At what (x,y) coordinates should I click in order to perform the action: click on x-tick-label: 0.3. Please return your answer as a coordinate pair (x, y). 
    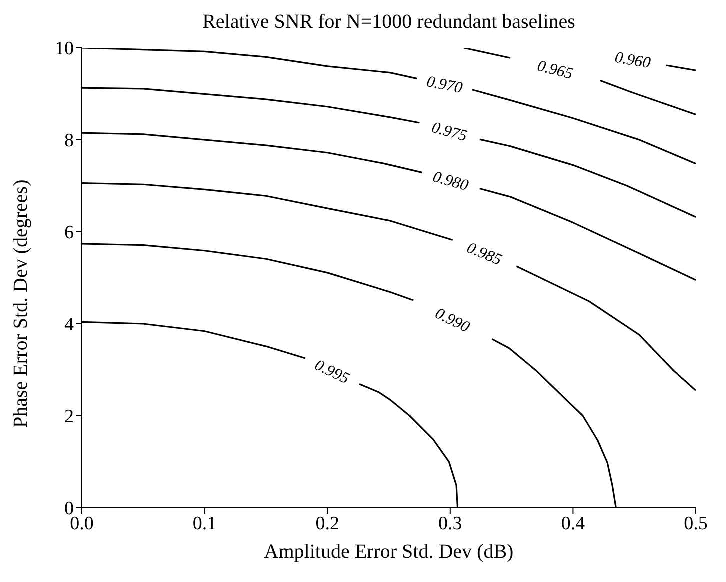
    Looking at the image, I should click on (450, 523).